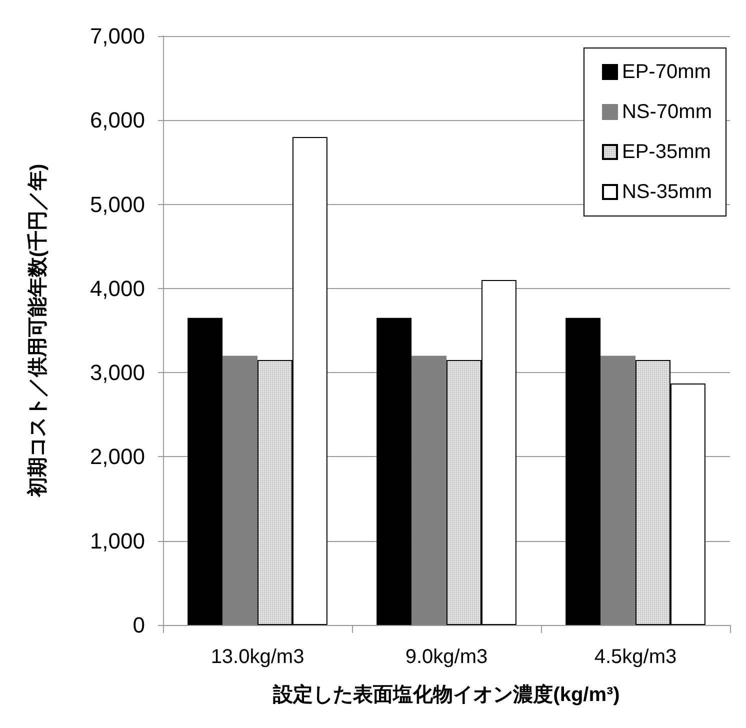 The width and height of the screenshot is (746, 728). Describe the element at coordinates (257, 657) in the screenshot. I see `x-tick-label: 13.0kg/m3` at that location.